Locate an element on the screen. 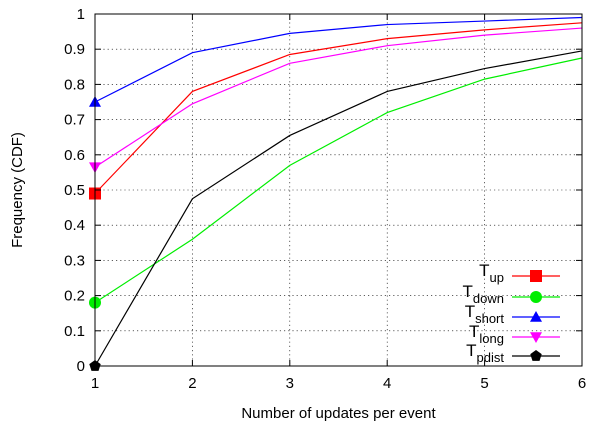 This screenshot has height=426, width=592. x-tick-label: 1 is located at coordinates (95, 383).